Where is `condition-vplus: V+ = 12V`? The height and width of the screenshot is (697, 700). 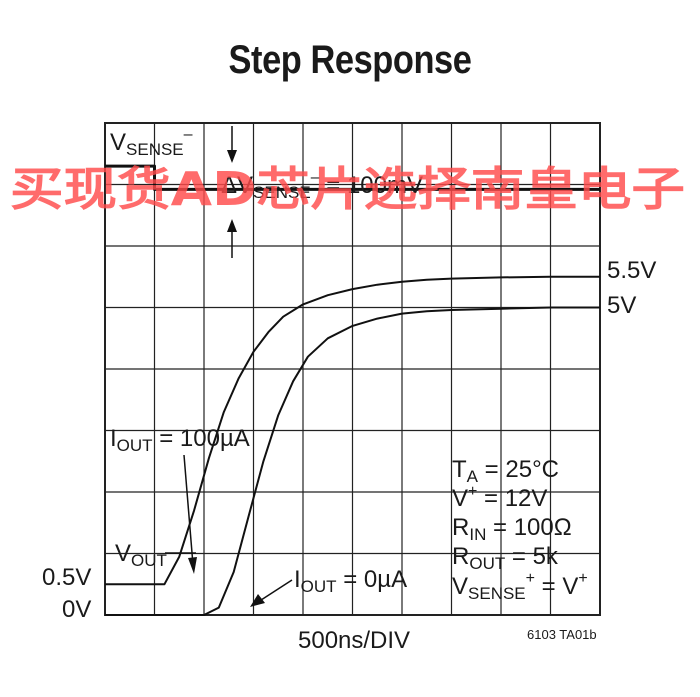
condition-vplus: V+ = 12V is located at coordinates (499, 497).